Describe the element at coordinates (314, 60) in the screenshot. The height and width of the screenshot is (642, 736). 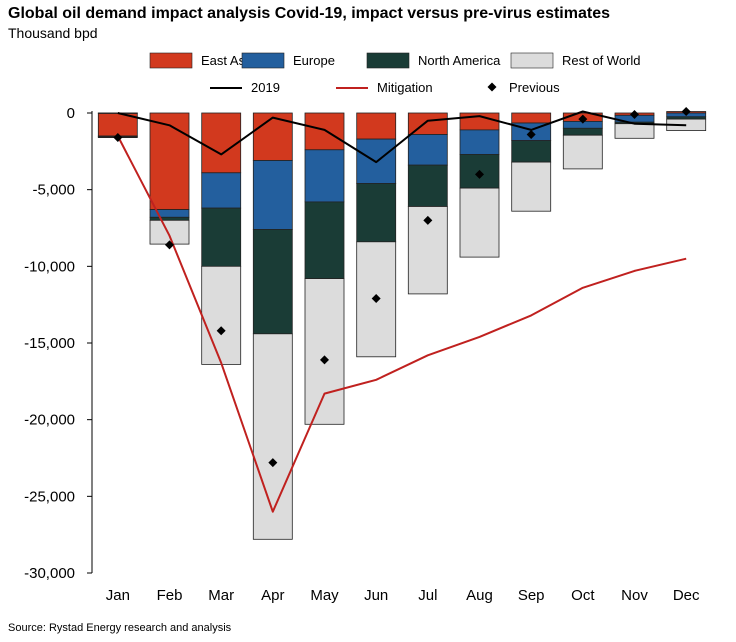
I see `legend-label-europe: Europe` at that location.